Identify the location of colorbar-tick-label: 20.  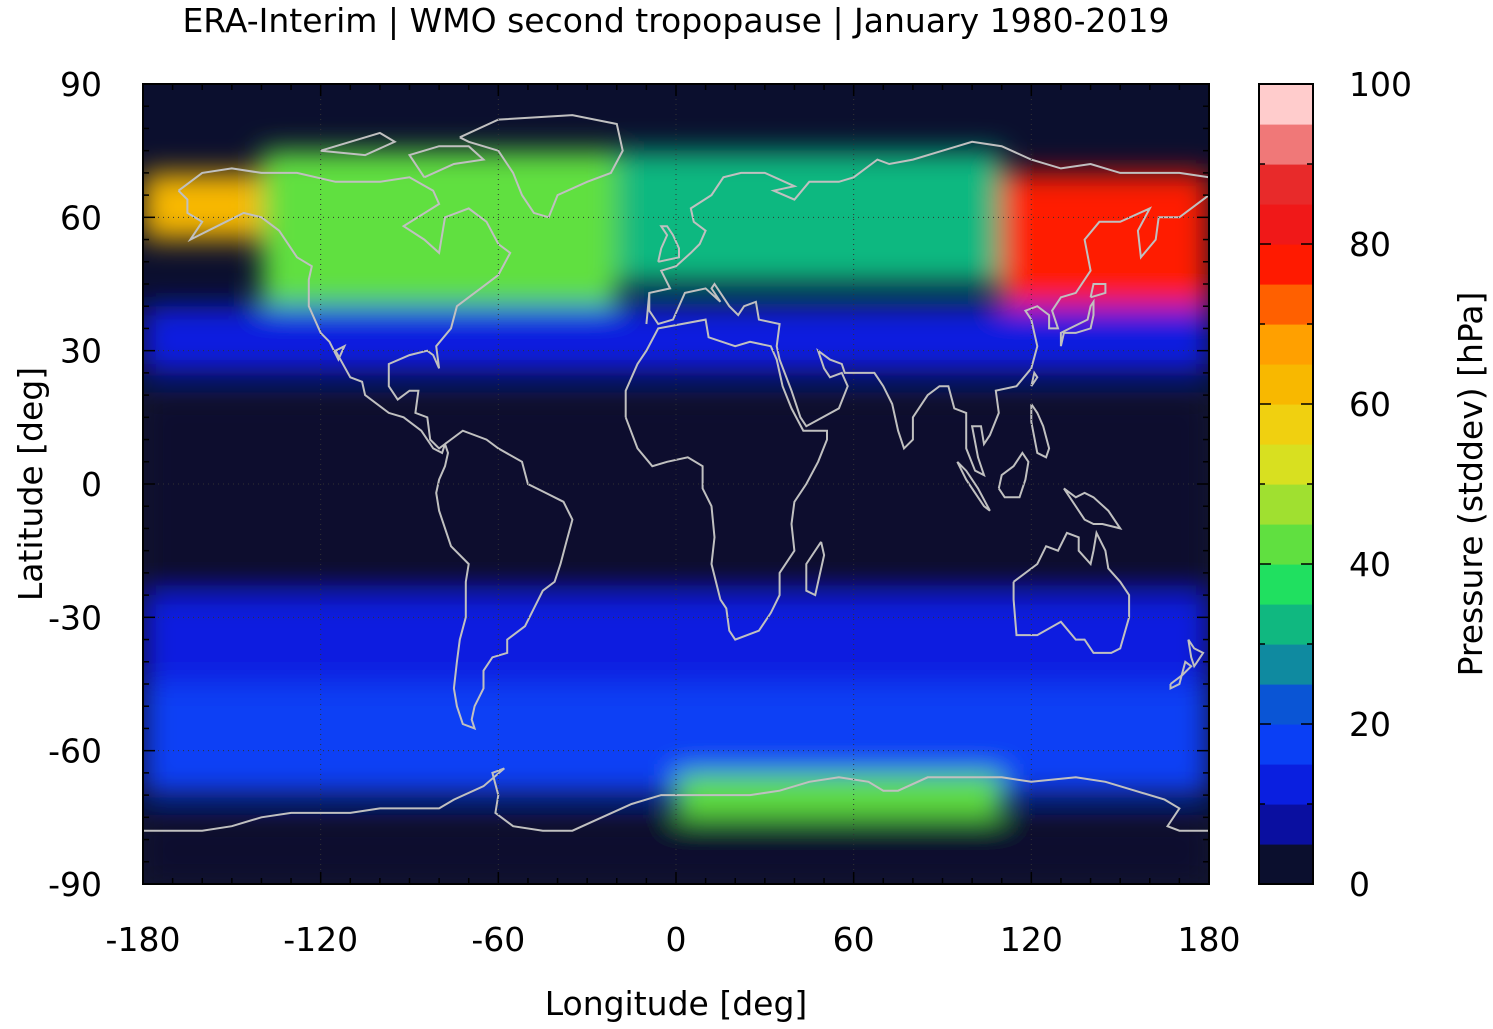
(1370, 724).